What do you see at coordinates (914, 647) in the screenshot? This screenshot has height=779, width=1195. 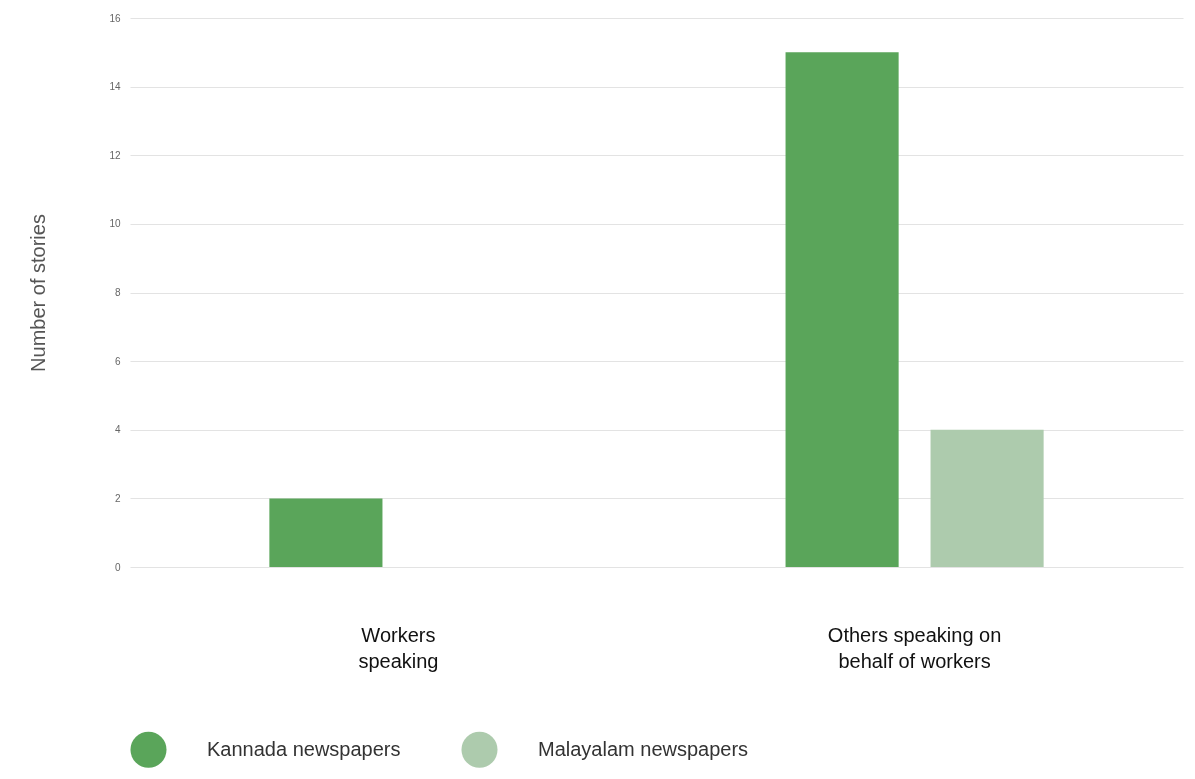 I see `x-tick-label: Others speaking on behalf of workers` at bounding box center [914, 647].